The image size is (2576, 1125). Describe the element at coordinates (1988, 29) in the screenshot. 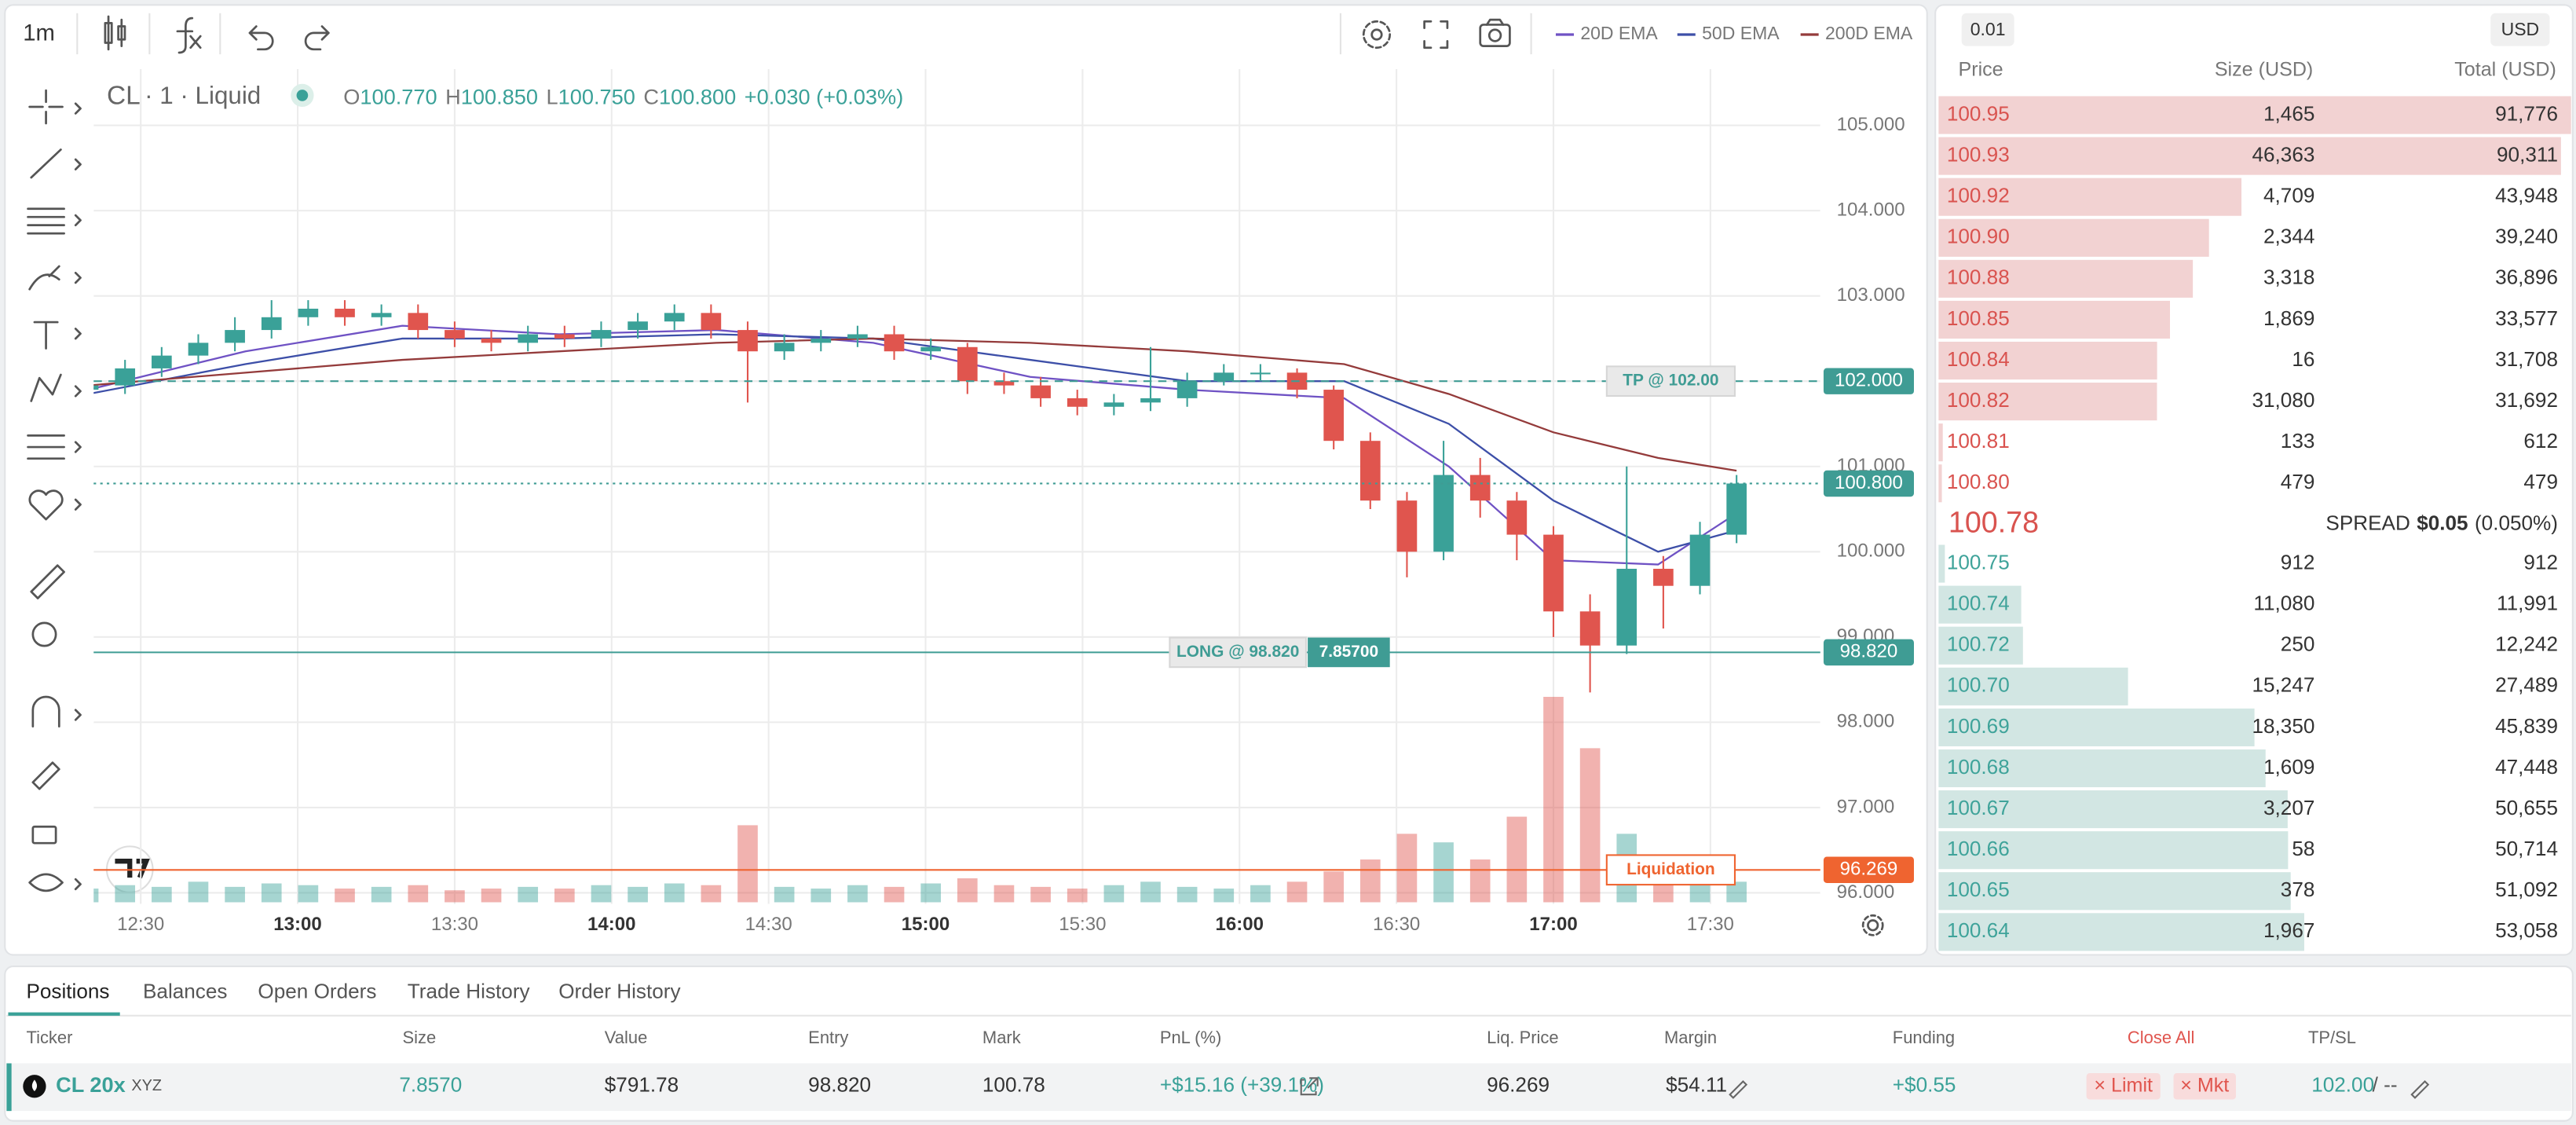

I see `tick-size: 0.01` at that location.